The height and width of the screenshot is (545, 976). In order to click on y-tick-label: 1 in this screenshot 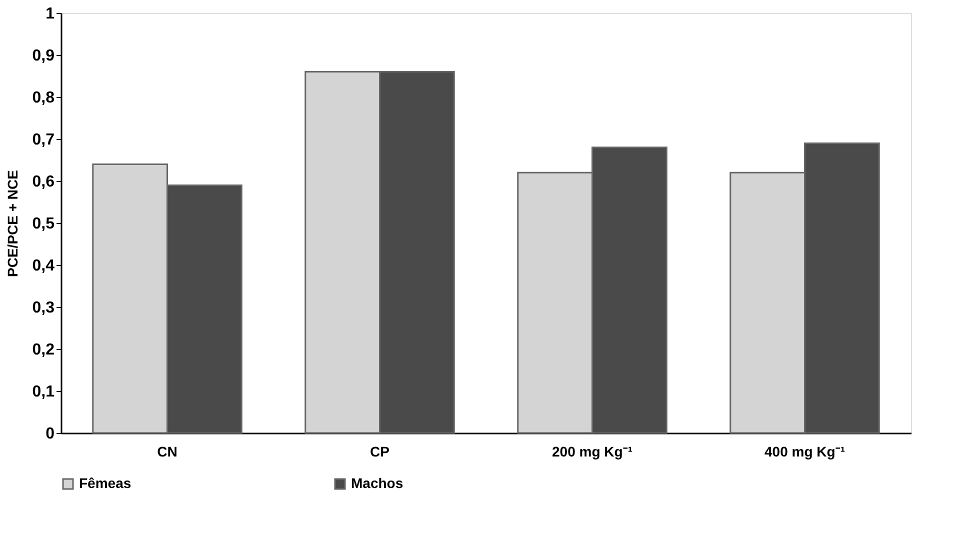, I will do `click(50, 14)`.